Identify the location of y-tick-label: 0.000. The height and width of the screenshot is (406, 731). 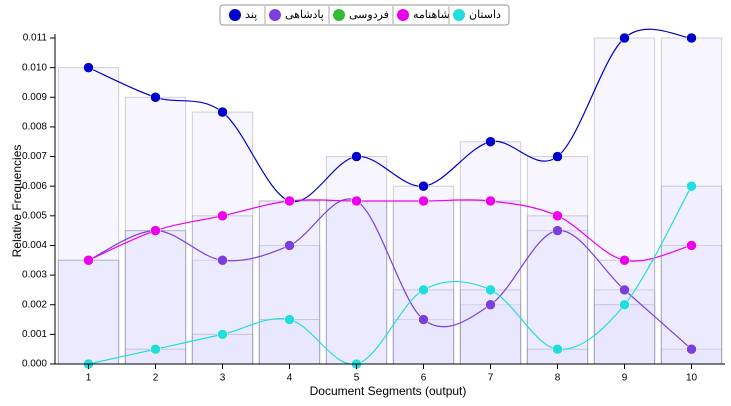
(34, 364).